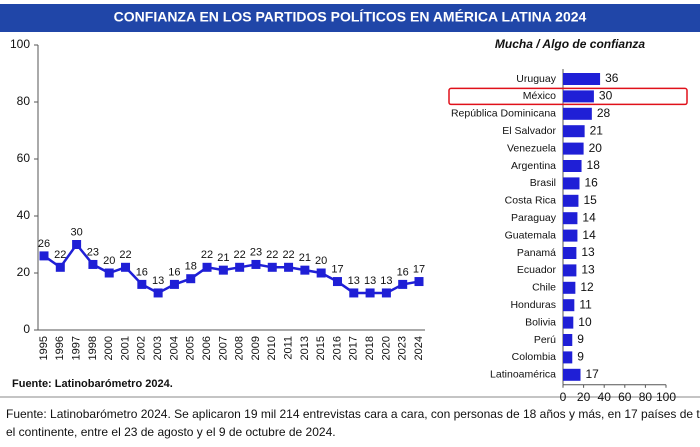 This screenshot has width=700, height=447. What do you see at coordinates (142, 348) in the screenshot?
I see `x-tick-label: 2002` at bounding box center [142, 348].